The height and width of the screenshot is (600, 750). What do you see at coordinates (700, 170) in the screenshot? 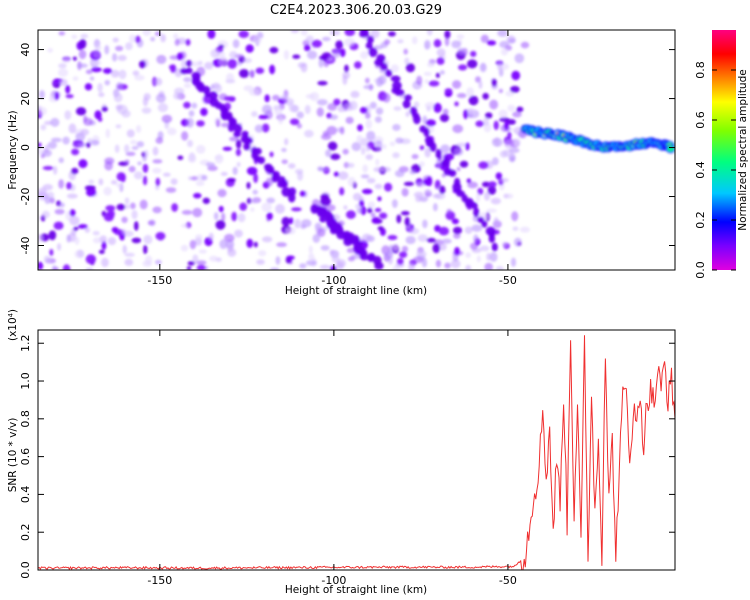
I see `colorbar-tick-label: 0.4` at bounding box center [700, 170].